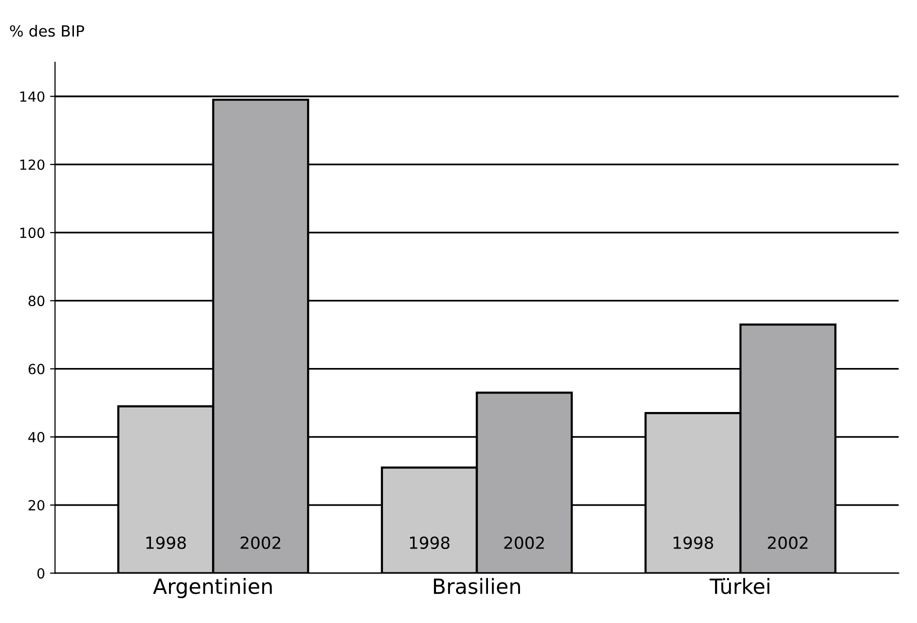 The height and width of the screenshot is (623, 917). What do you see at coordinates (36, 301) in the screenshot?
I see `y-tick-label: 80` at bounding box center [36, 301].